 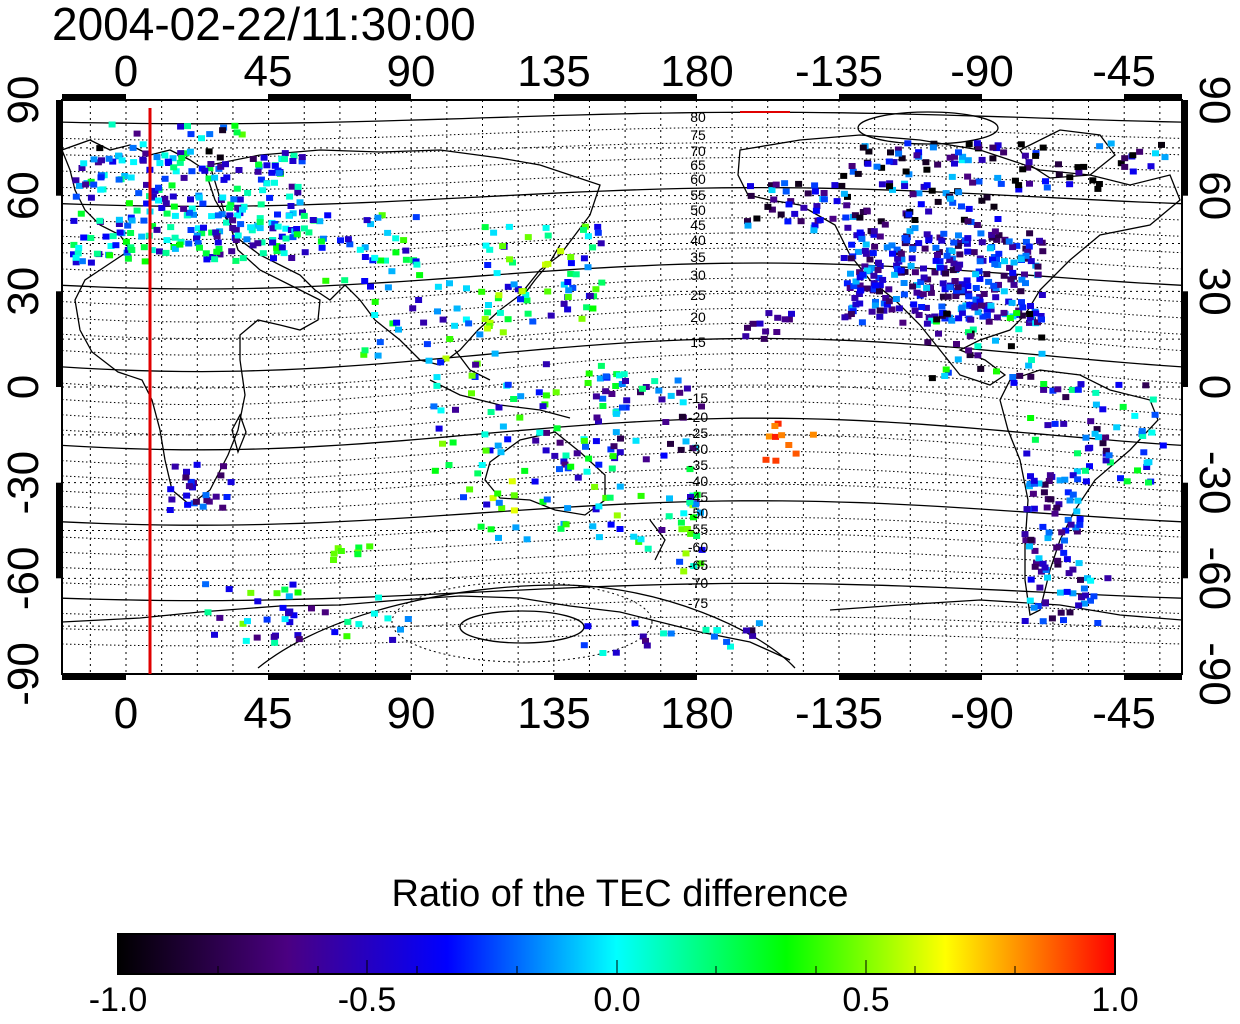 What do you see at coordinates (839, 713) in the screenshot?
I see `bottom-lon-tick: -135` at bounding box center [839, 713].